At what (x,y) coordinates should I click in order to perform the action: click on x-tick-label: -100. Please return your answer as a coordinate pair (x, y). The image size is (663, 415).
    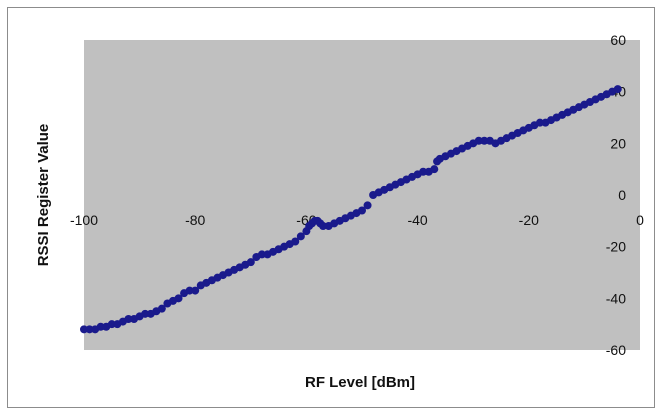
    Looking at the image, I should click on (84, 220).